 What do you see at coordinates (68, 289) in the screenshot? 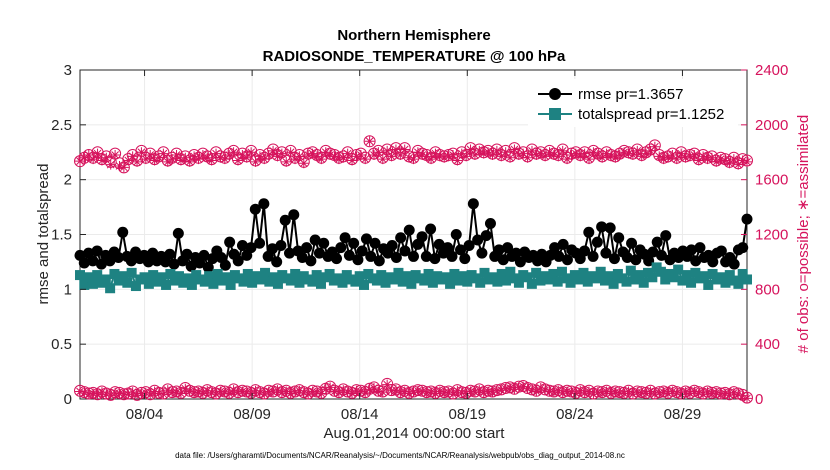
I see `y-tick-label: 1` at bounding box center [68, 289].